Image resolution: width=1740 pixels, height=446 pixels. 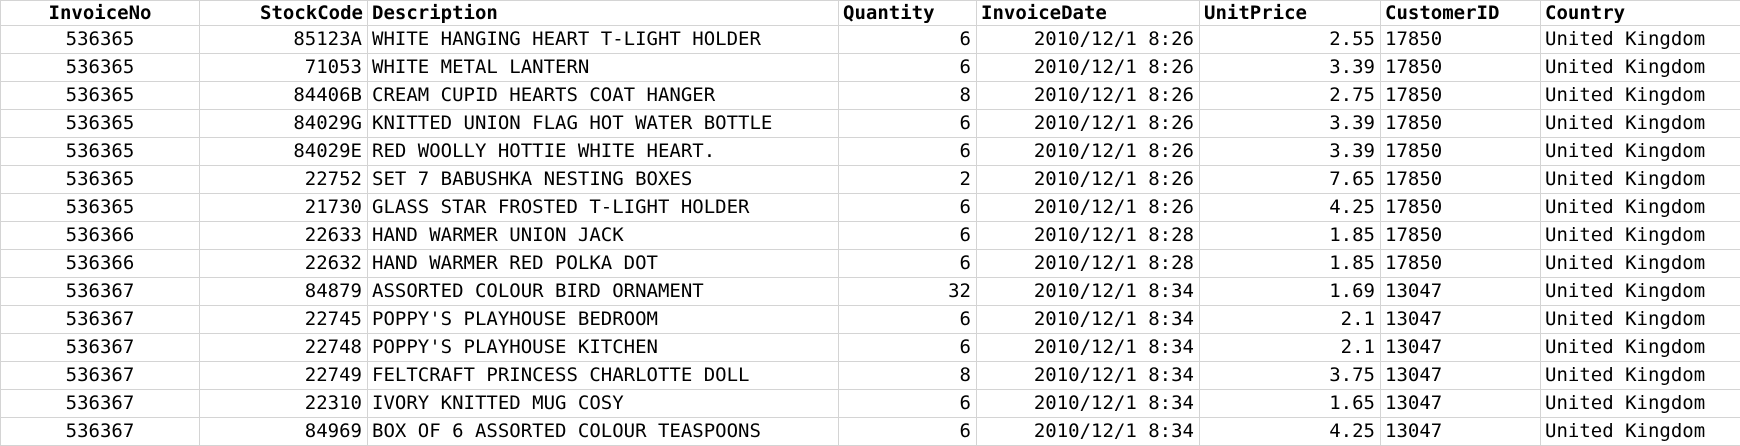 What do you see at coordinates (603, 347) in the screenshot?
I see `cell-description: POPPY'S PLAYHOUSE KITCHEN` at bounding box center [603, 347].